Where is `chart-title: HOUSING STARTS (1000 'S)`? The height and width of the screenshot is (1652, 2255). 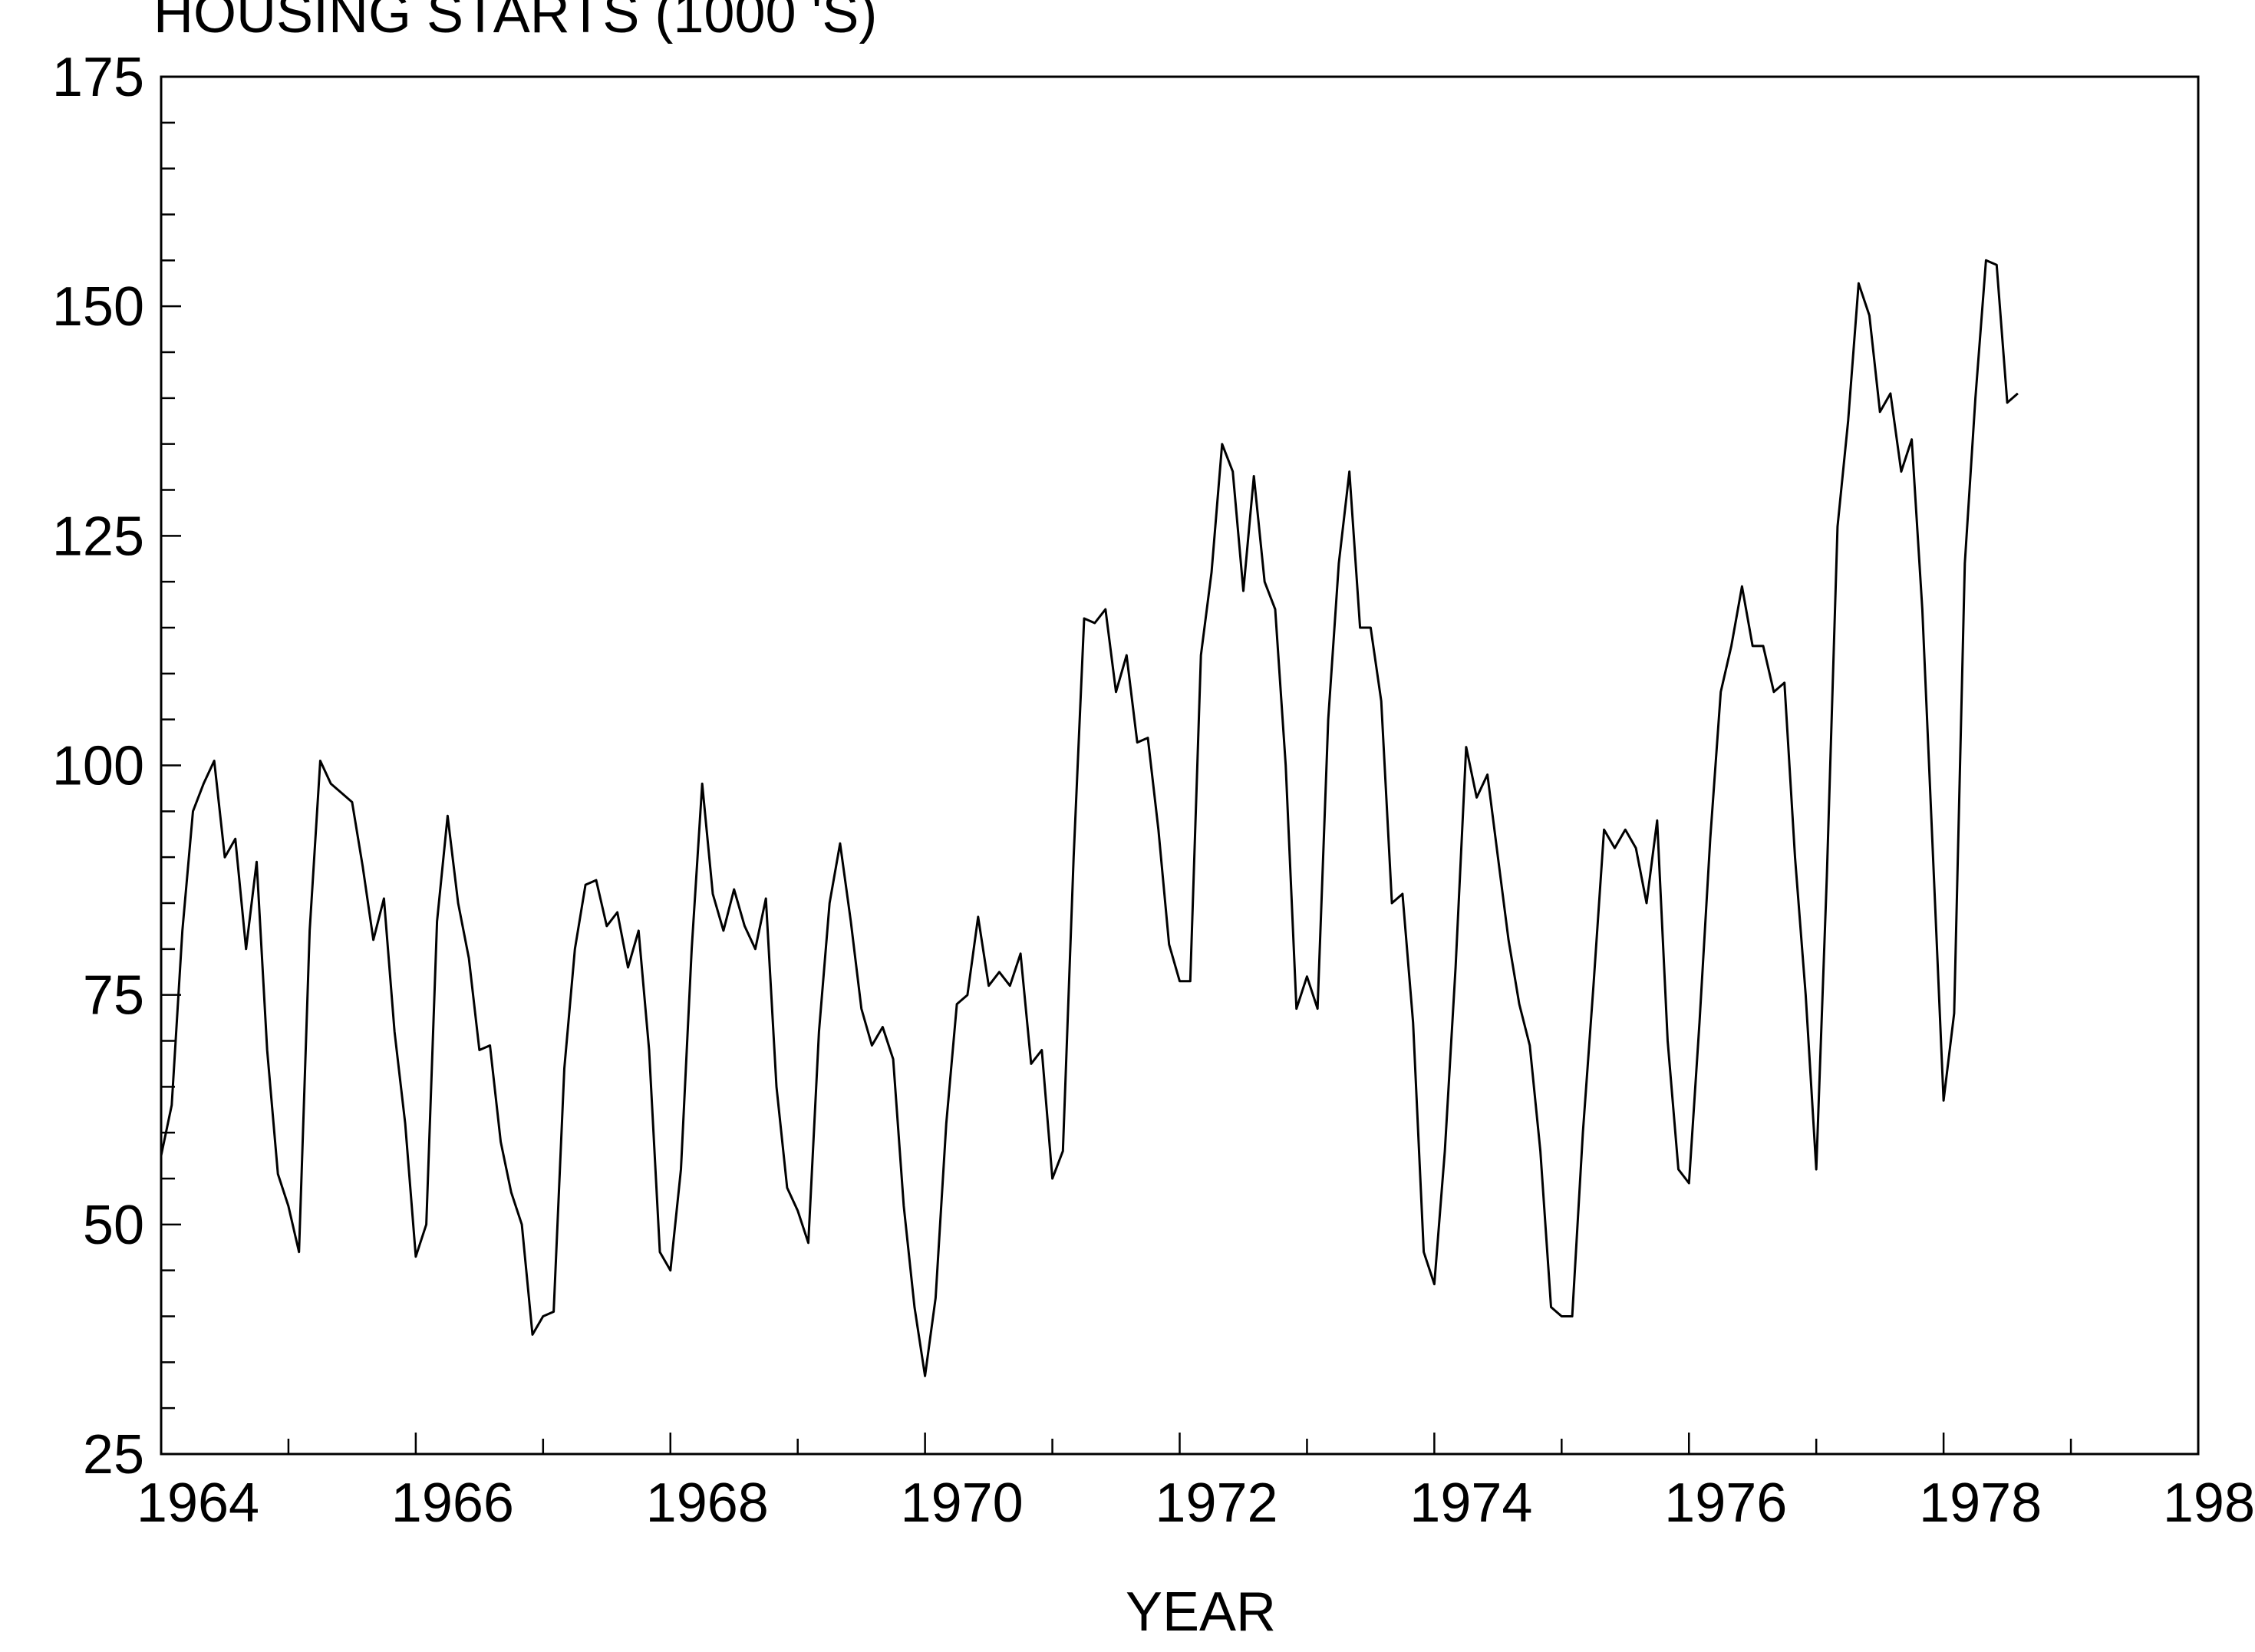
chart-title: HOUSING STARTS (1000 'S) is located at coordinates (515, 22).